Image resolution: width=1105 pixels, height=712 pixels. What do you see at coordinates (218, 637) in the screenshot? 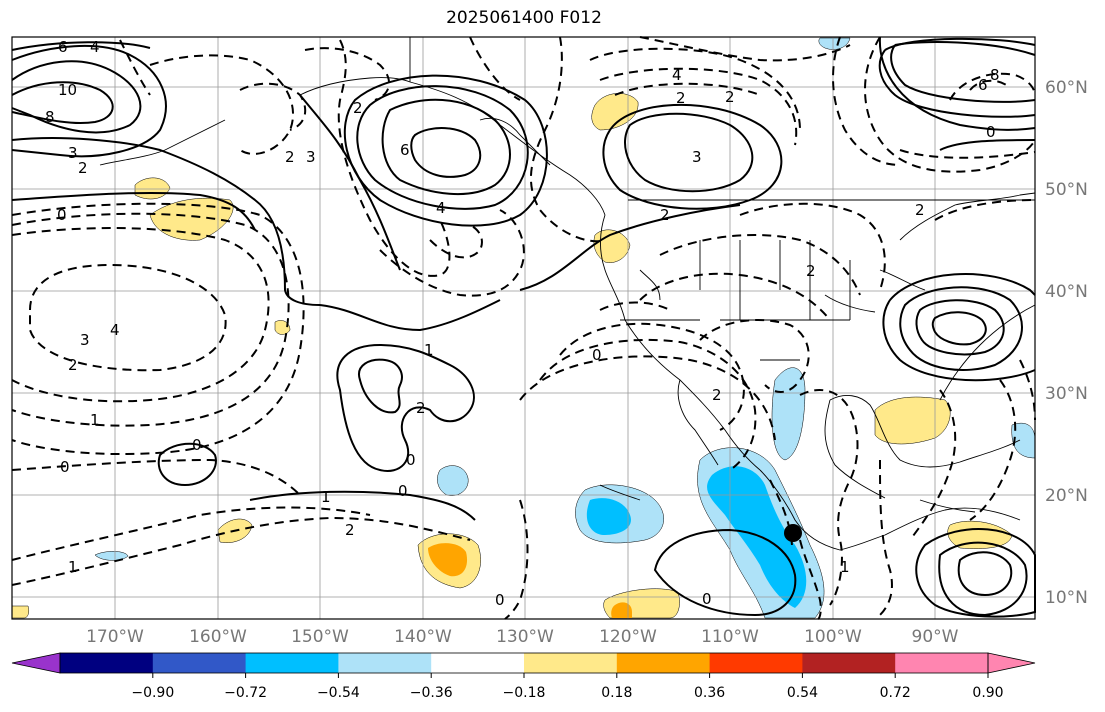
I see `lon-label: 160°W` at bounding box center [218, 637].